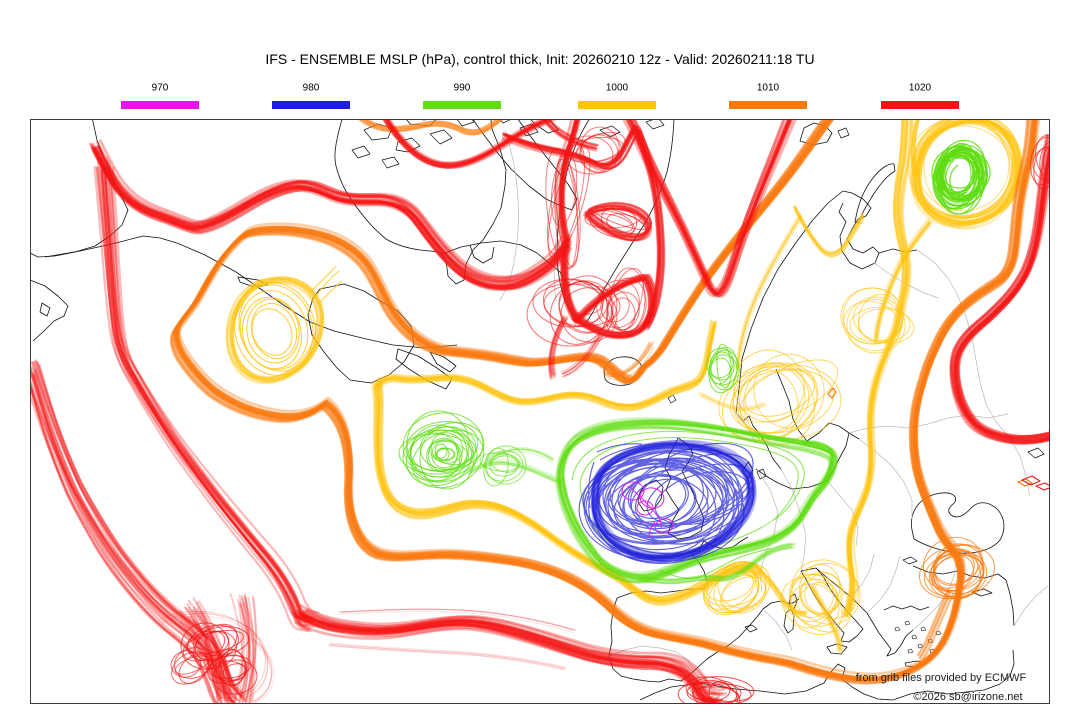 The image size is (1080, 718). I want to click on svg-text: 970, so click(160, 88).